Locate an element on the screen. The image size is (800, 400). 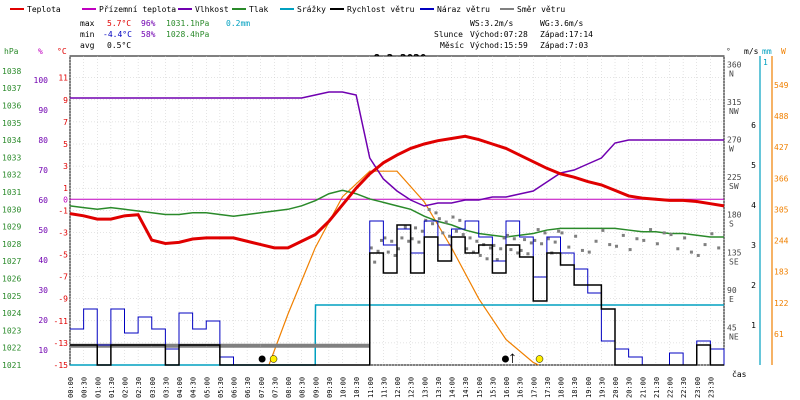
direction-label: W is located at coordinates (731, 149).